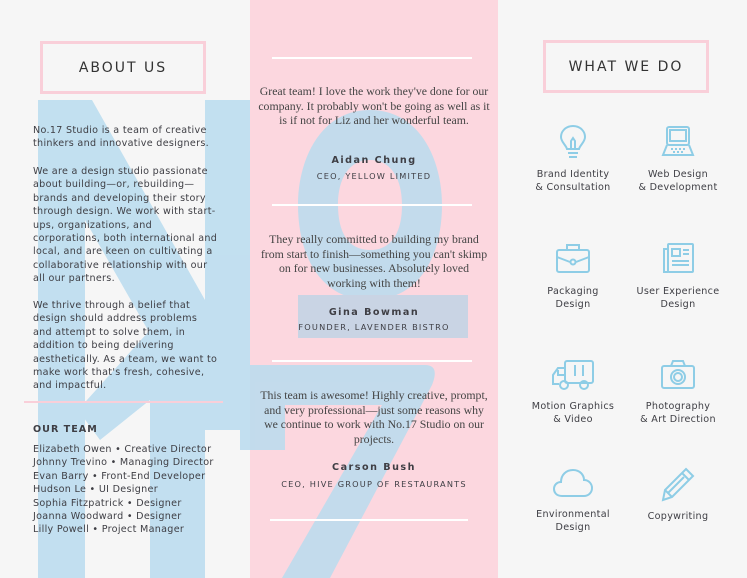 The height and width of the screenshot is (578, 747). Describe the element at coordinates (119, 476) in the screenshot. I see `team-member: Evan Barry • Front-End Developer` at that location.